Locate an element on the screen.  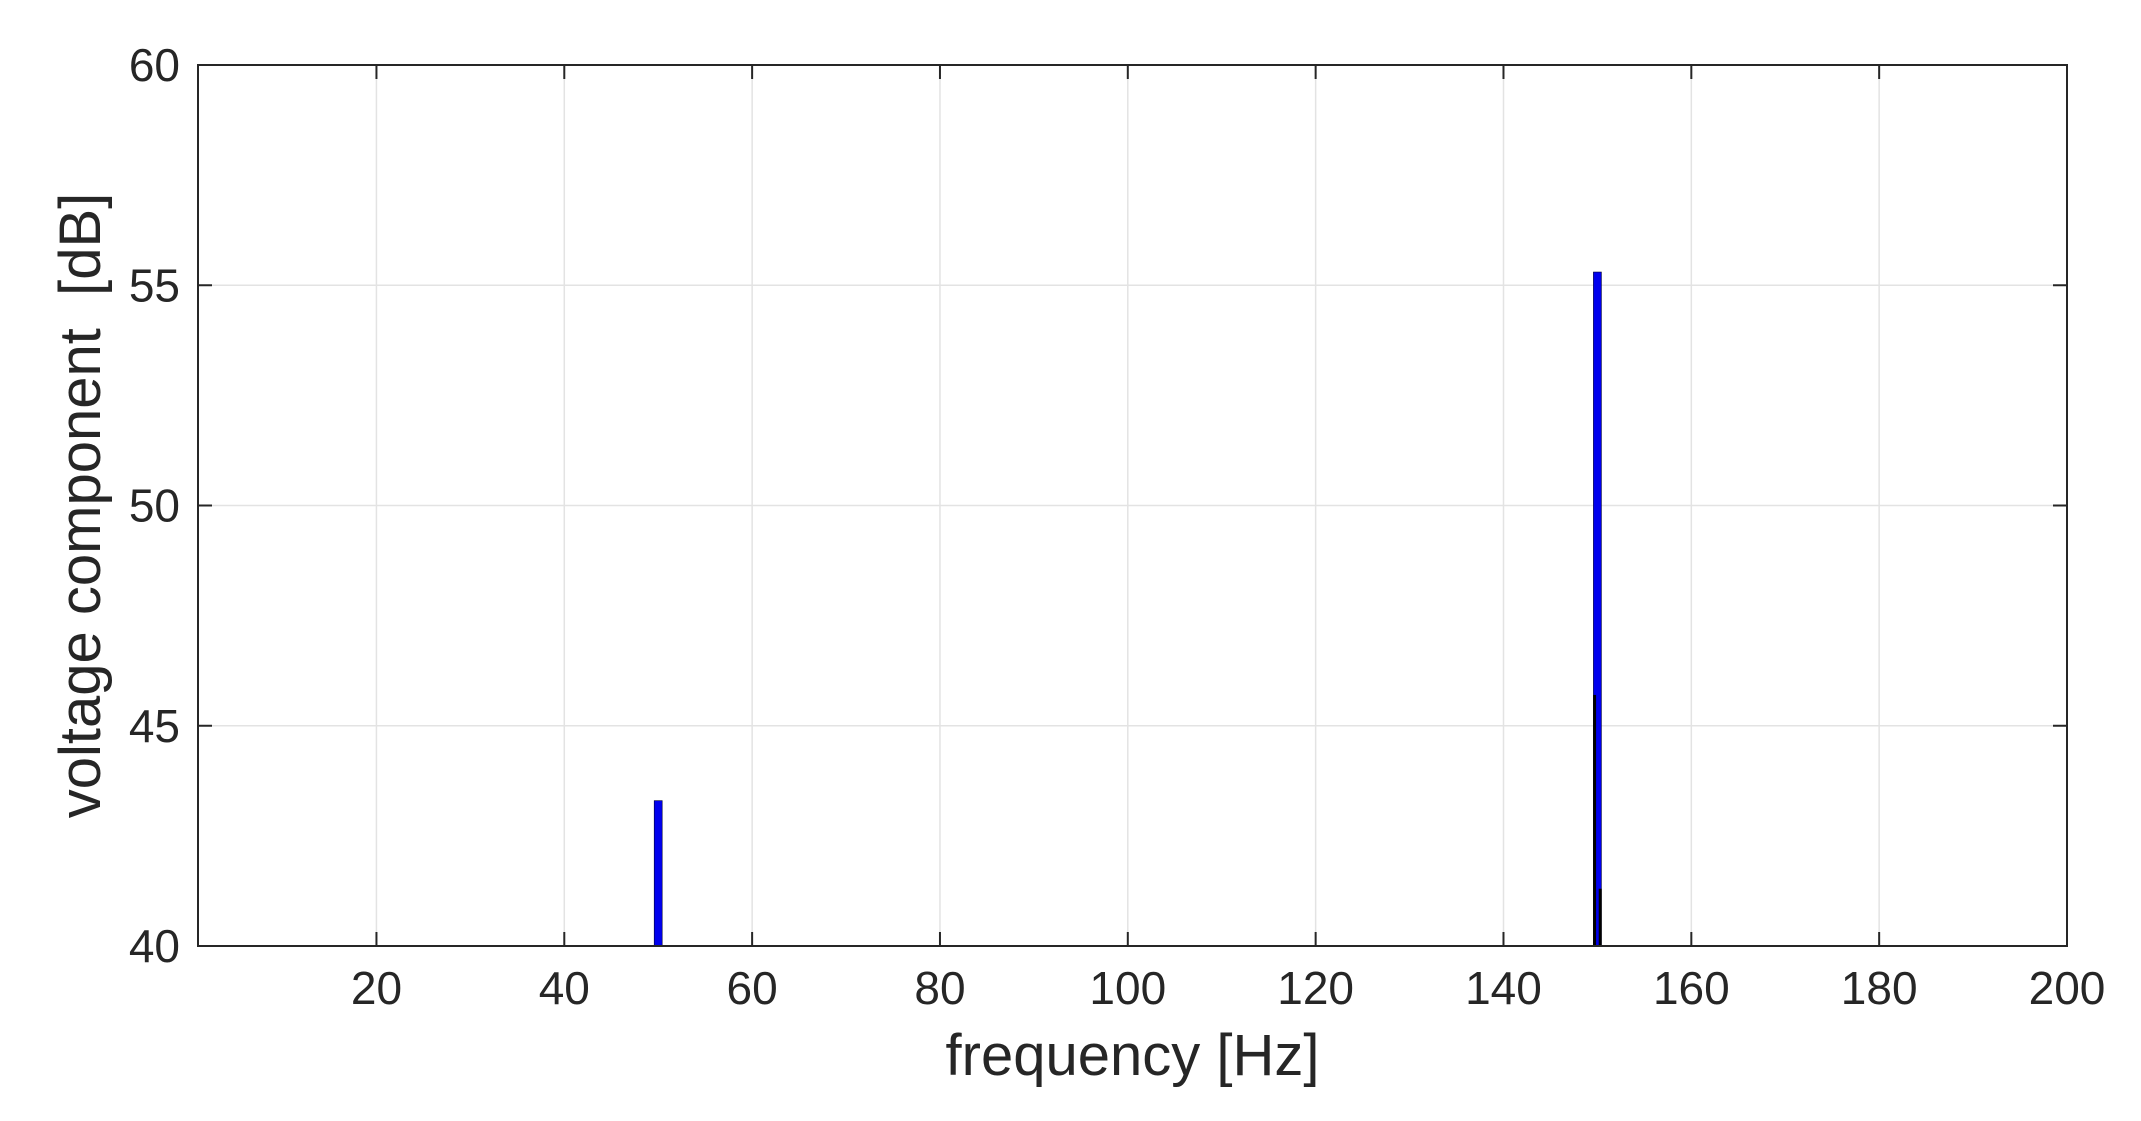
x-tick-label: 160 is located at coordinates (1691, 988).